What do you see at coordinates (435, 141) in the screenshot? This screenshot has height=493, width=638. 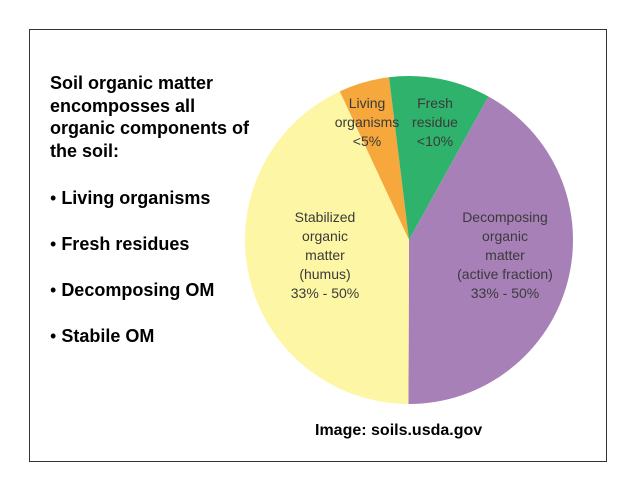 I see `slice-value-label: <10%` at bounding box center [435, 141].